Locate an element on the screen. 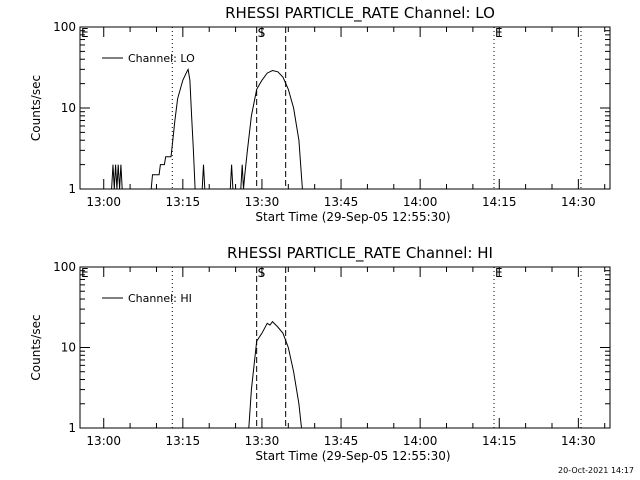 The image size is (640, 480). chart-title: RHESSI PARTICLE_RATE Channel: HI is located at coordinates (360, 253).